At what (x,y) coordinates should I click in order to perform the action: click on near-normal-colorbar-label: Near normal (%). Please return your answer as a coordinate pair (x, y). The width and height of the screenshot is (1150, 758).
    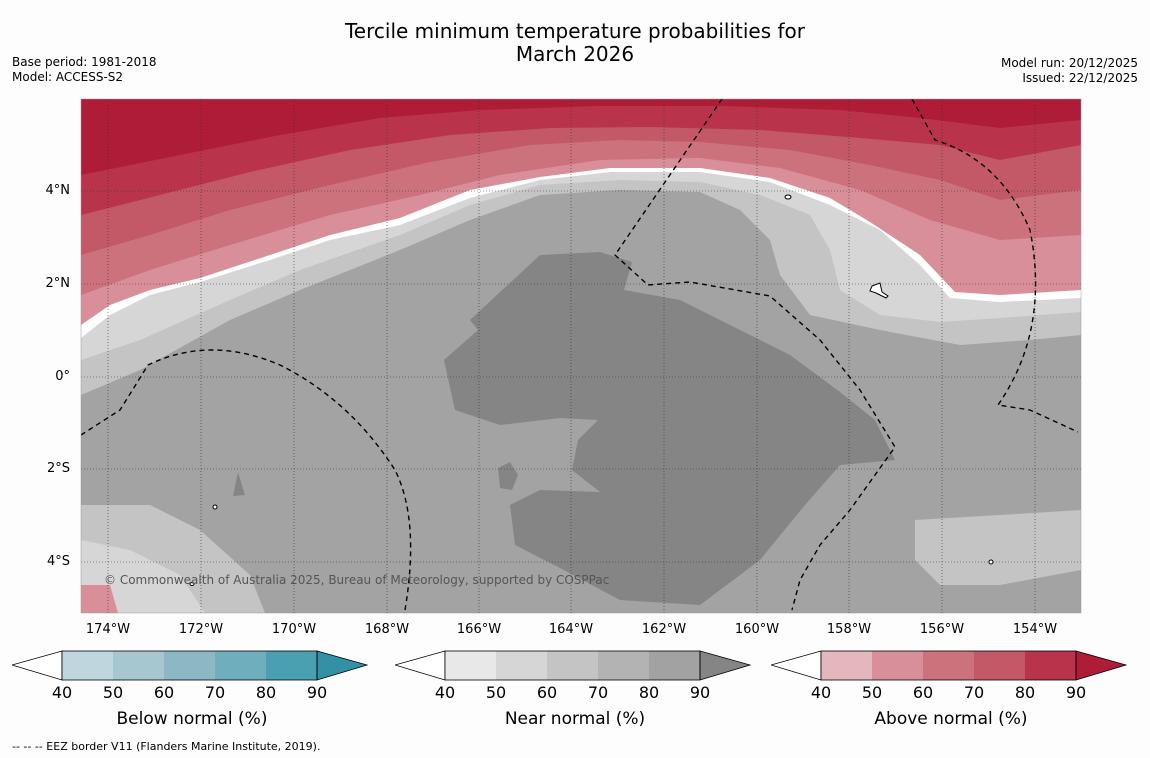
    Looking at the image, I should click on (575, 719).